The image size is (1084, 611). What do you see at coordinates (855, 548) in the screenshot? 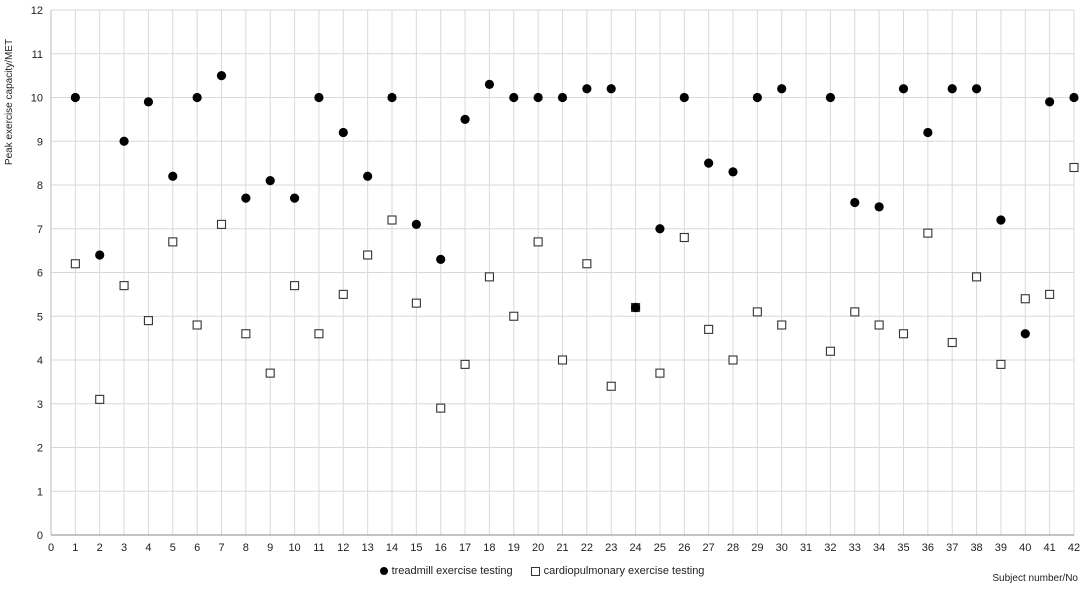
I see `x-tick-label: 33` at bounding box center [855, 548].